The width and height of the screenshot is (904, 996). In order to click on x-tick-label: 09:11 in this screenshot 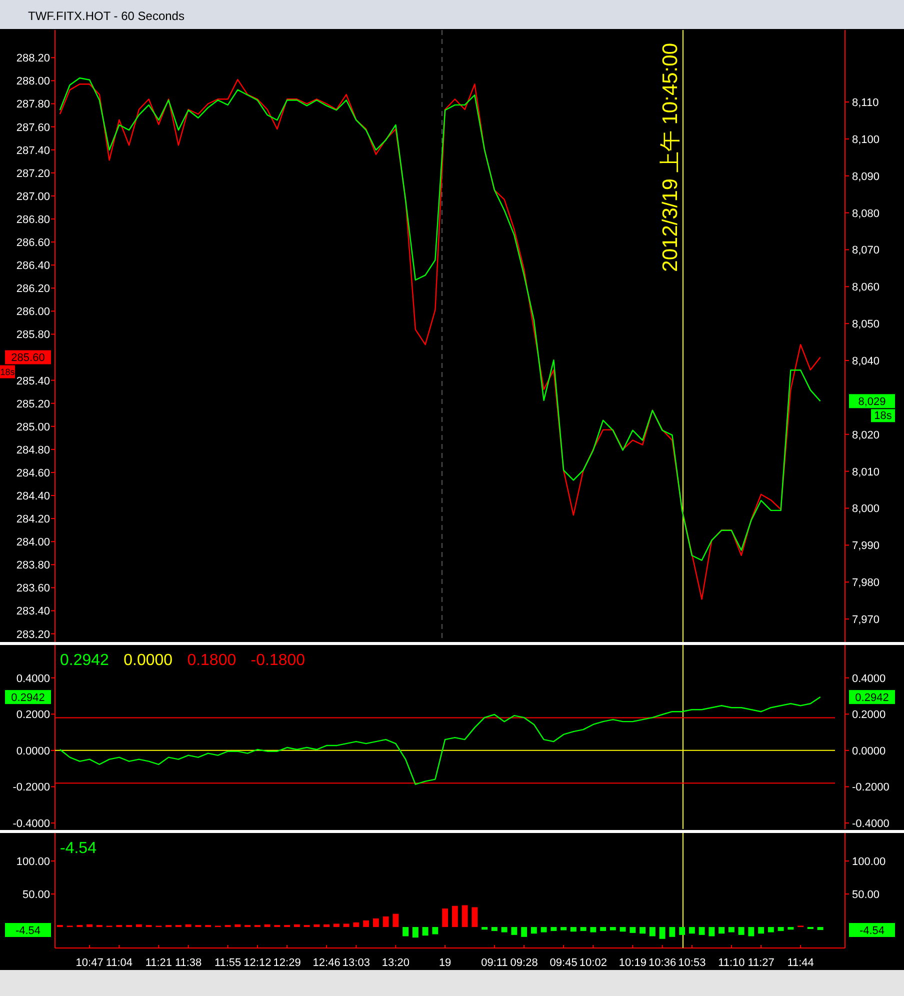, I will do `click(494, 963)`.